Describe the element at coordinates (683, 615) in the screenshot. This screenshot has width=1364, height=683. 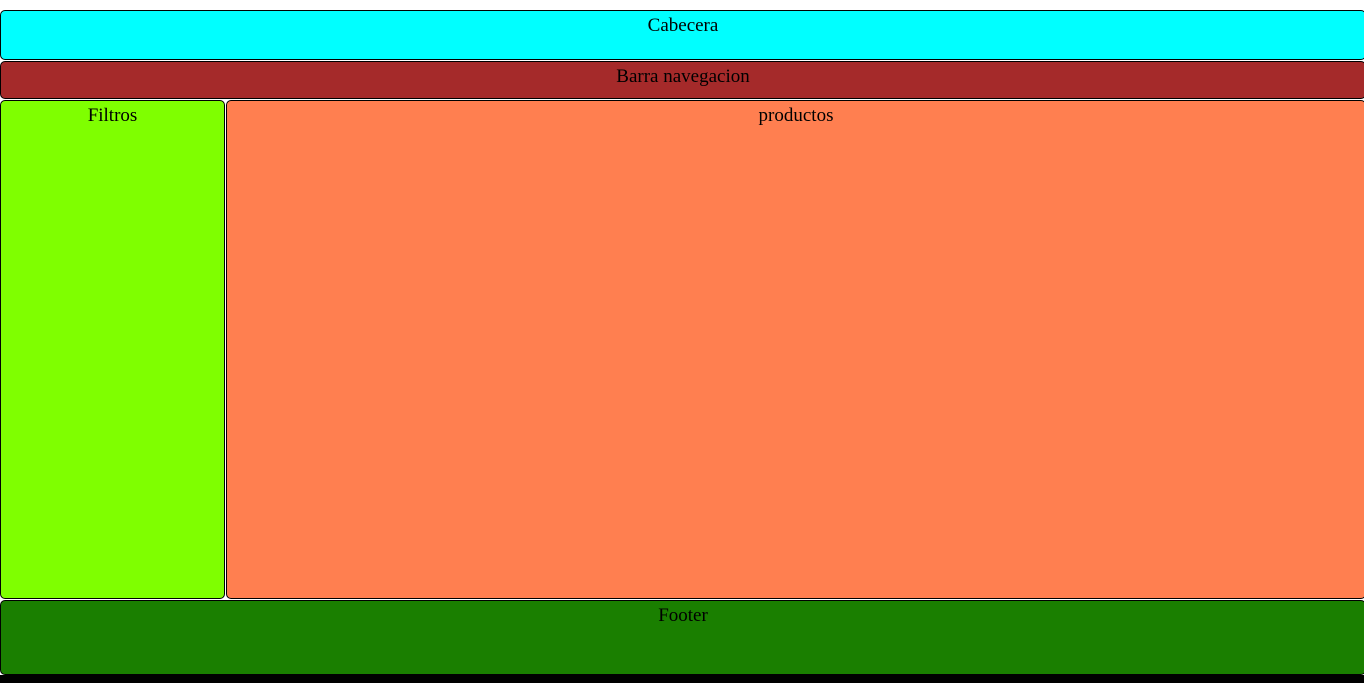
I see `footer-label: Footer` at that location.